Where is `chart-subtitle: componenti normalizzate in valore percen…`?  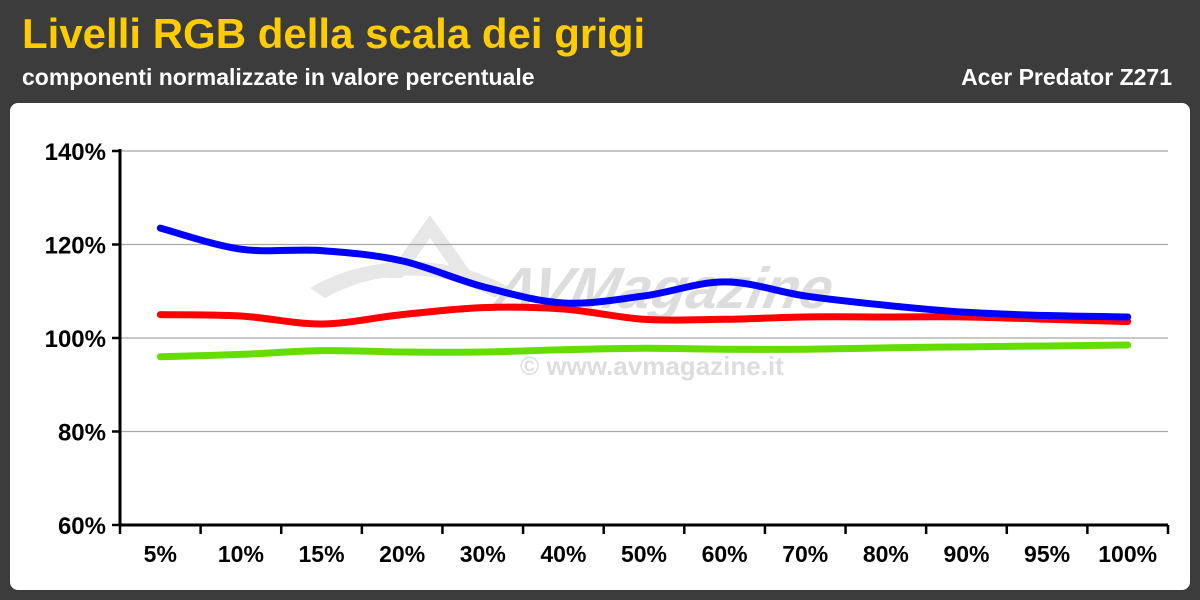 chart-subtitle: componenti normalizzate in valore percen… is located at coordinates (278, 77).